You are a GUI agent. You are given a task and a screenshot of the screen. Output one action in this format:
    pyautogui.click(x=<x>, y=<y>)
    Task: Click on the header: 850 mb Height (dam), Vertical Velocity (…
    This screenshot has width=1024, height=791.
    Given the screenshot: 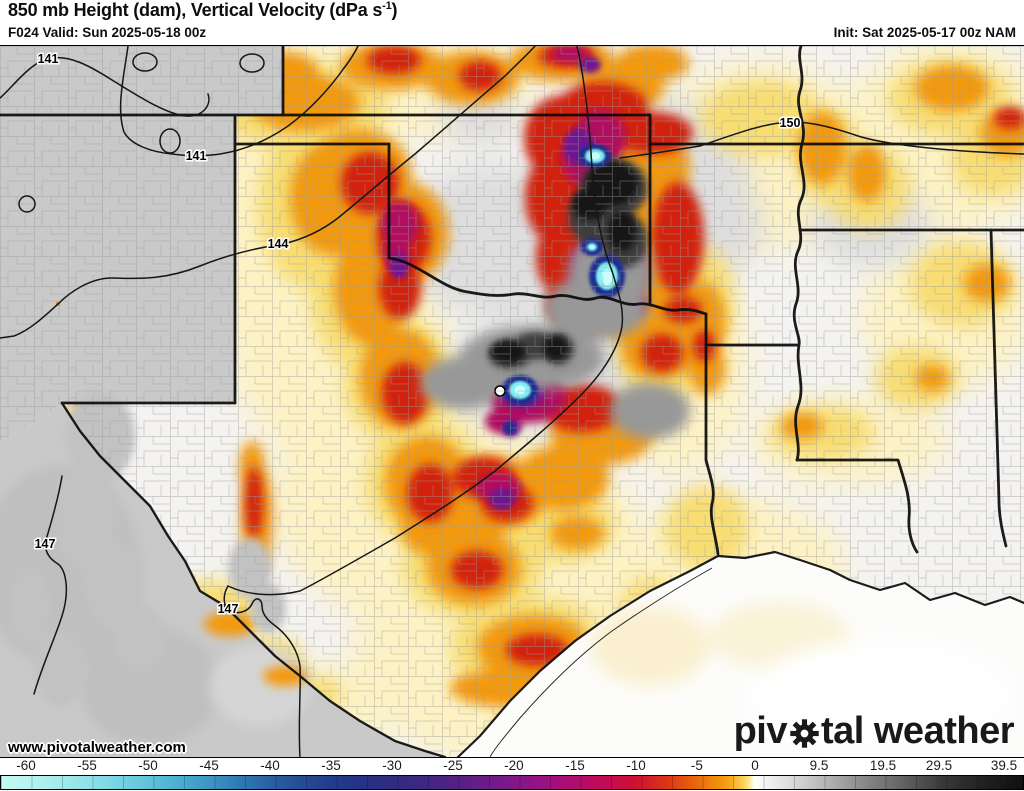 What is the action you would take?
    pyautogui.click(x=512, y=22)
    